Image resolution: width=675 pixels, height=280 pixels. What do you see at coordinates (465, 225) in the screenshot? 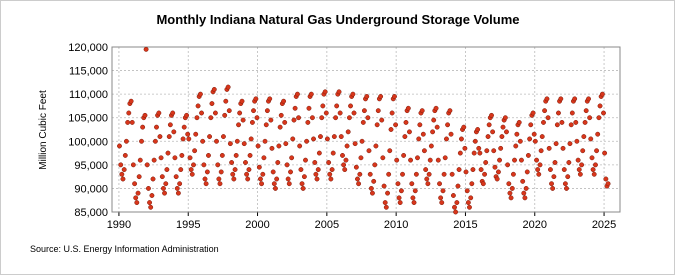
I see `x-tick-label: 2015` at bounding box center [465, 225].